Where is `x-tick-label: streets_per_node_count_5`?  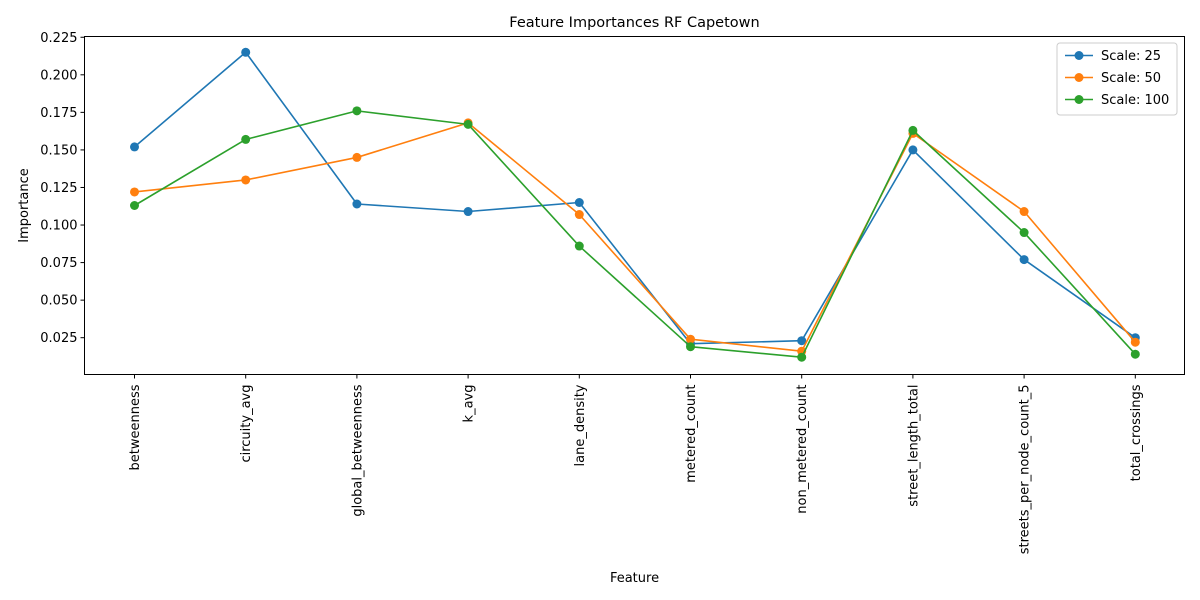
x-tick-label: streets_per_node_count_5 is located at coordinates (1025, 470).